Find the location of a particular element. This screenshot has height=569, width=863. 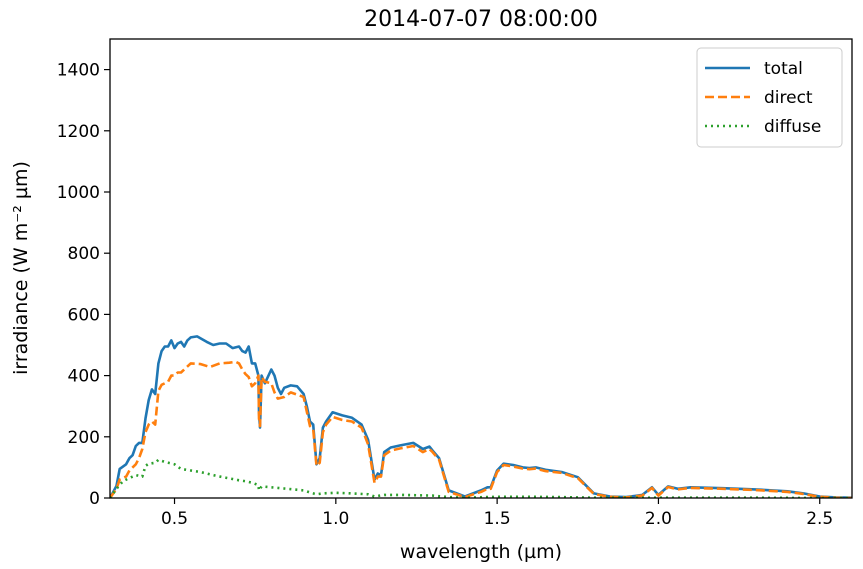

y-tick-label: 1000 is located at coordinates (78, 193).